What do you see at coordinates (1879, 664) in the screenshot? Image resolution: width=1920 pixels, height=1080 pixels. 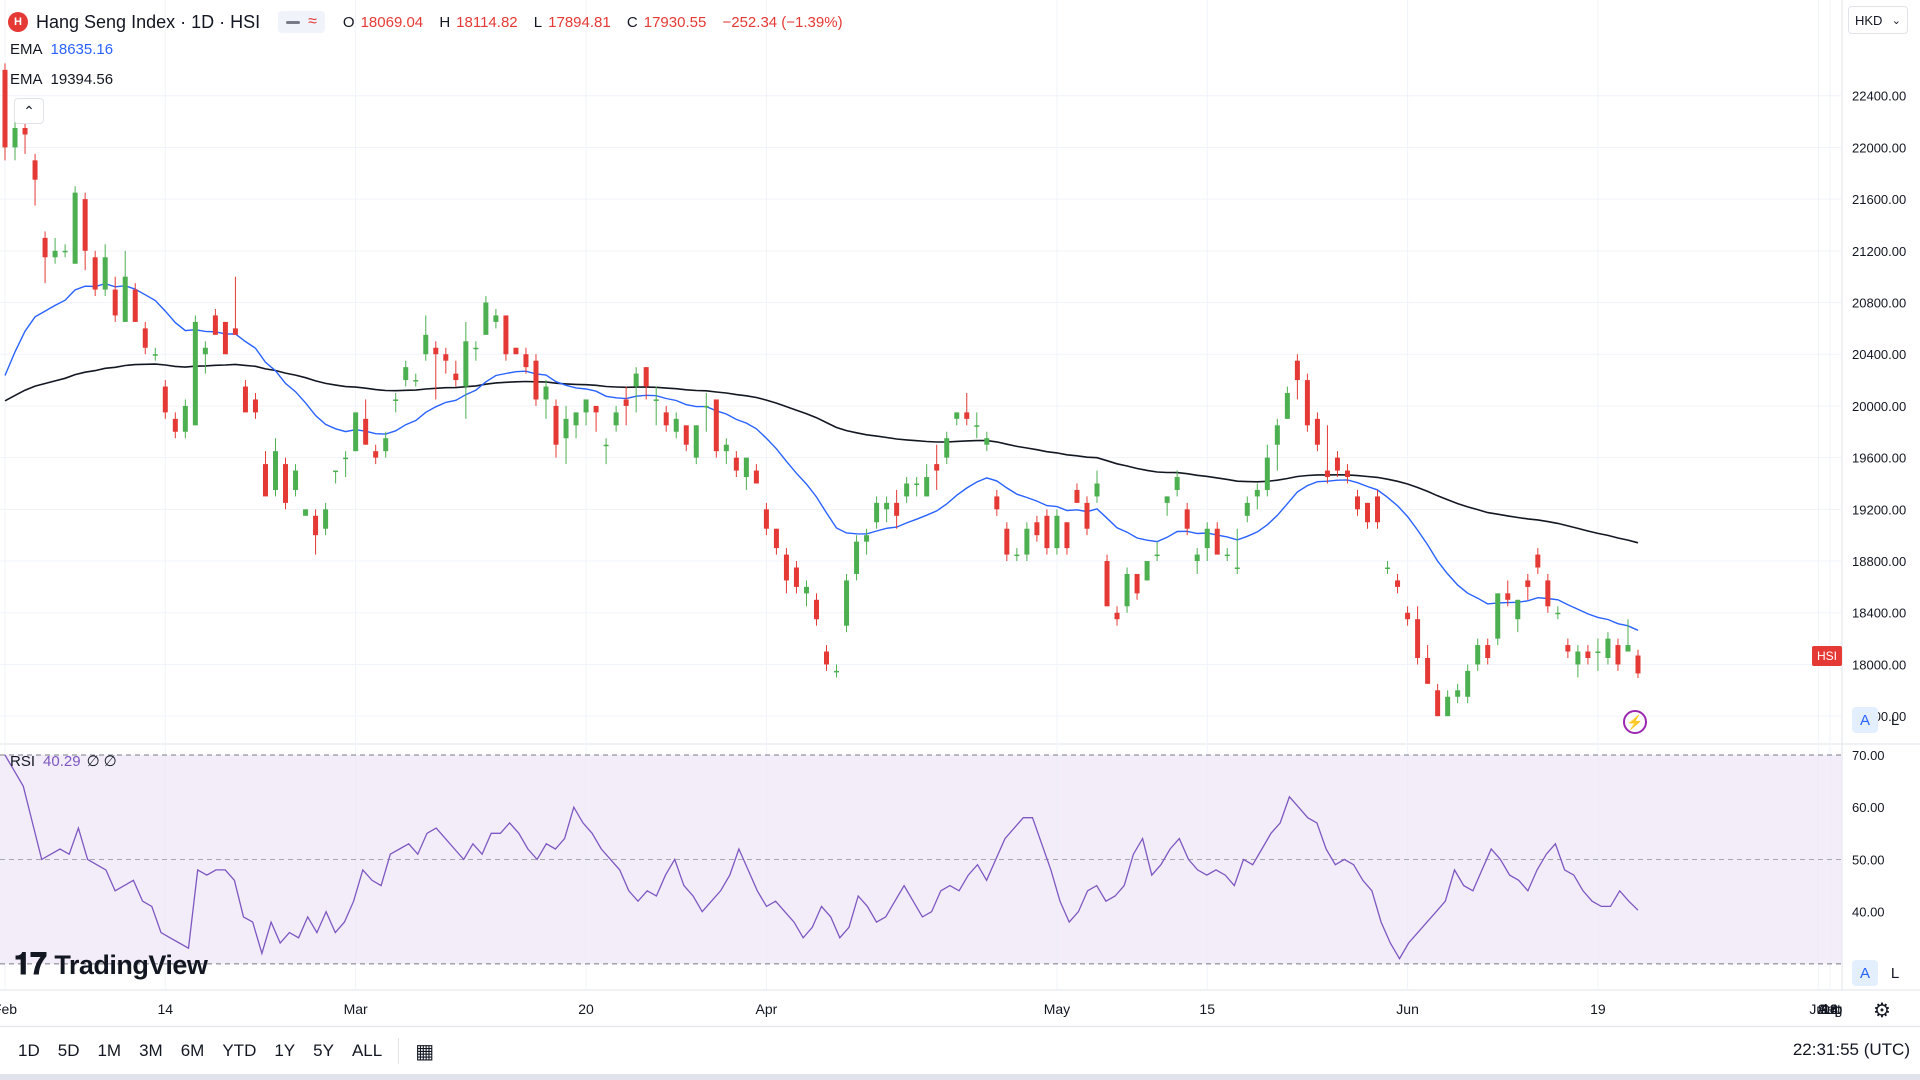 I see `price-tick-label: 18000.00` at bounding box center [1879, 664].